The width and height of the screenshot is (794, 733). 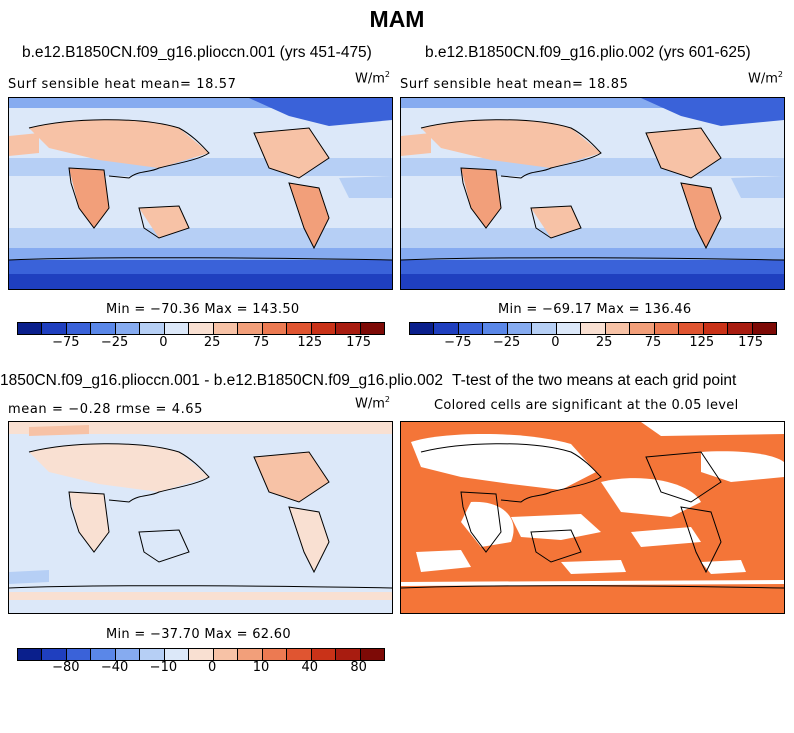 I want to click on panel-1-unit: W/m2, so click(x=372, y=78).